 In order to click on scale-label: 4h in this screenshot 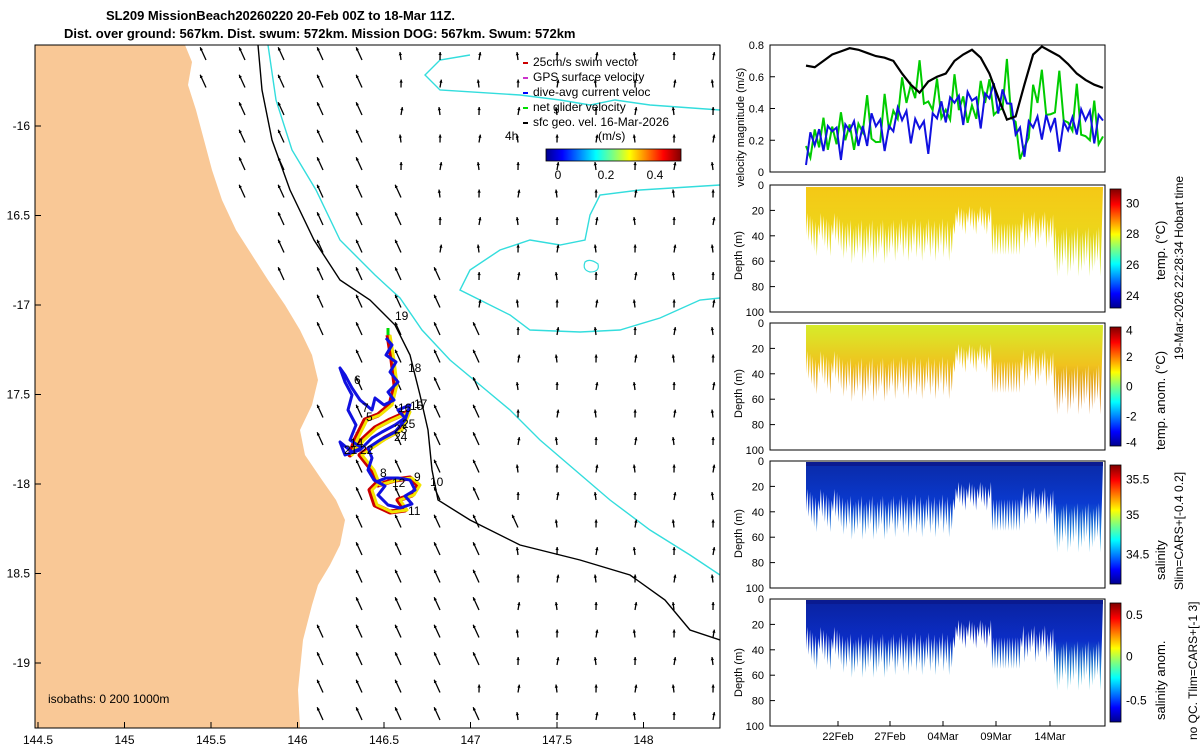, I will do `click(511, 136)`.